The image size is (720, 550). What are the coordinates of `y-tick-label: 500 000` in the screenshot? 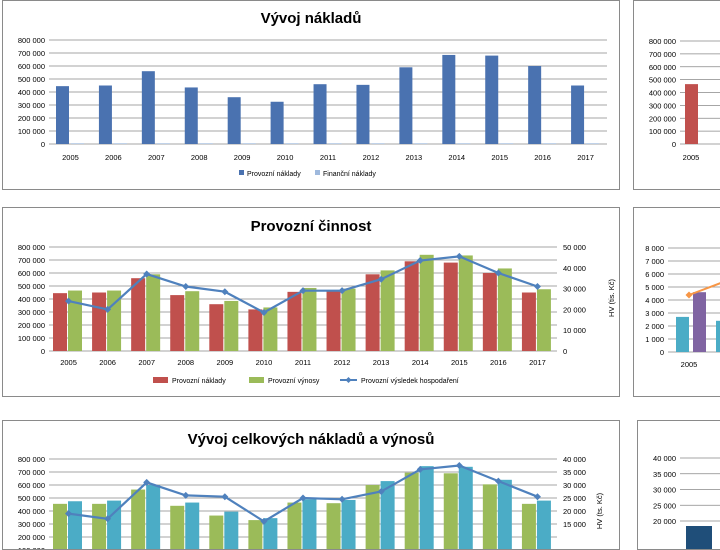 It's located at (31, 286).